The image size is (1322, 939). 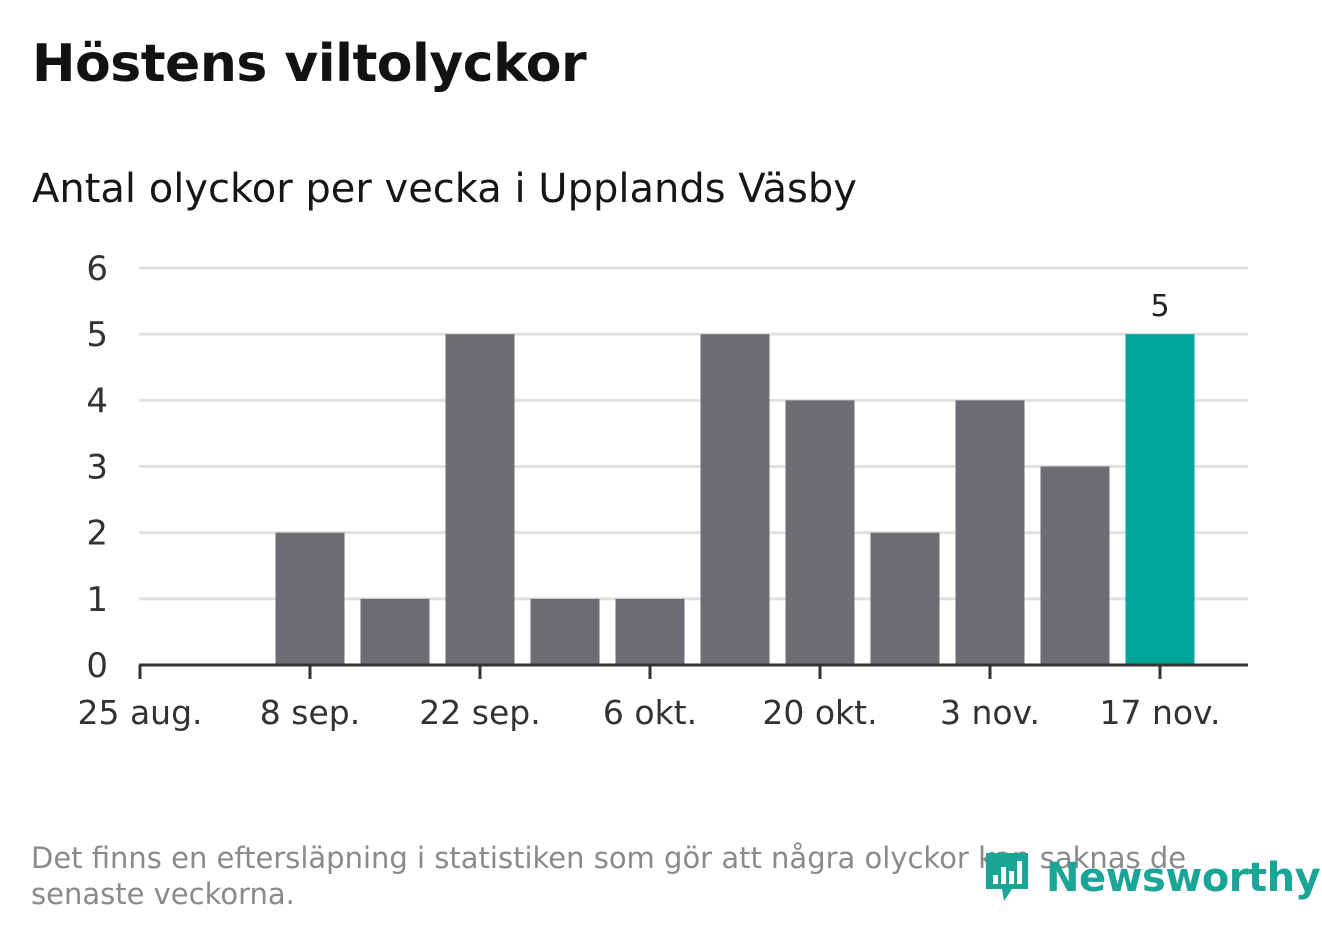 I want to click on y-tick-label: 2, so click(x=97, y=534).